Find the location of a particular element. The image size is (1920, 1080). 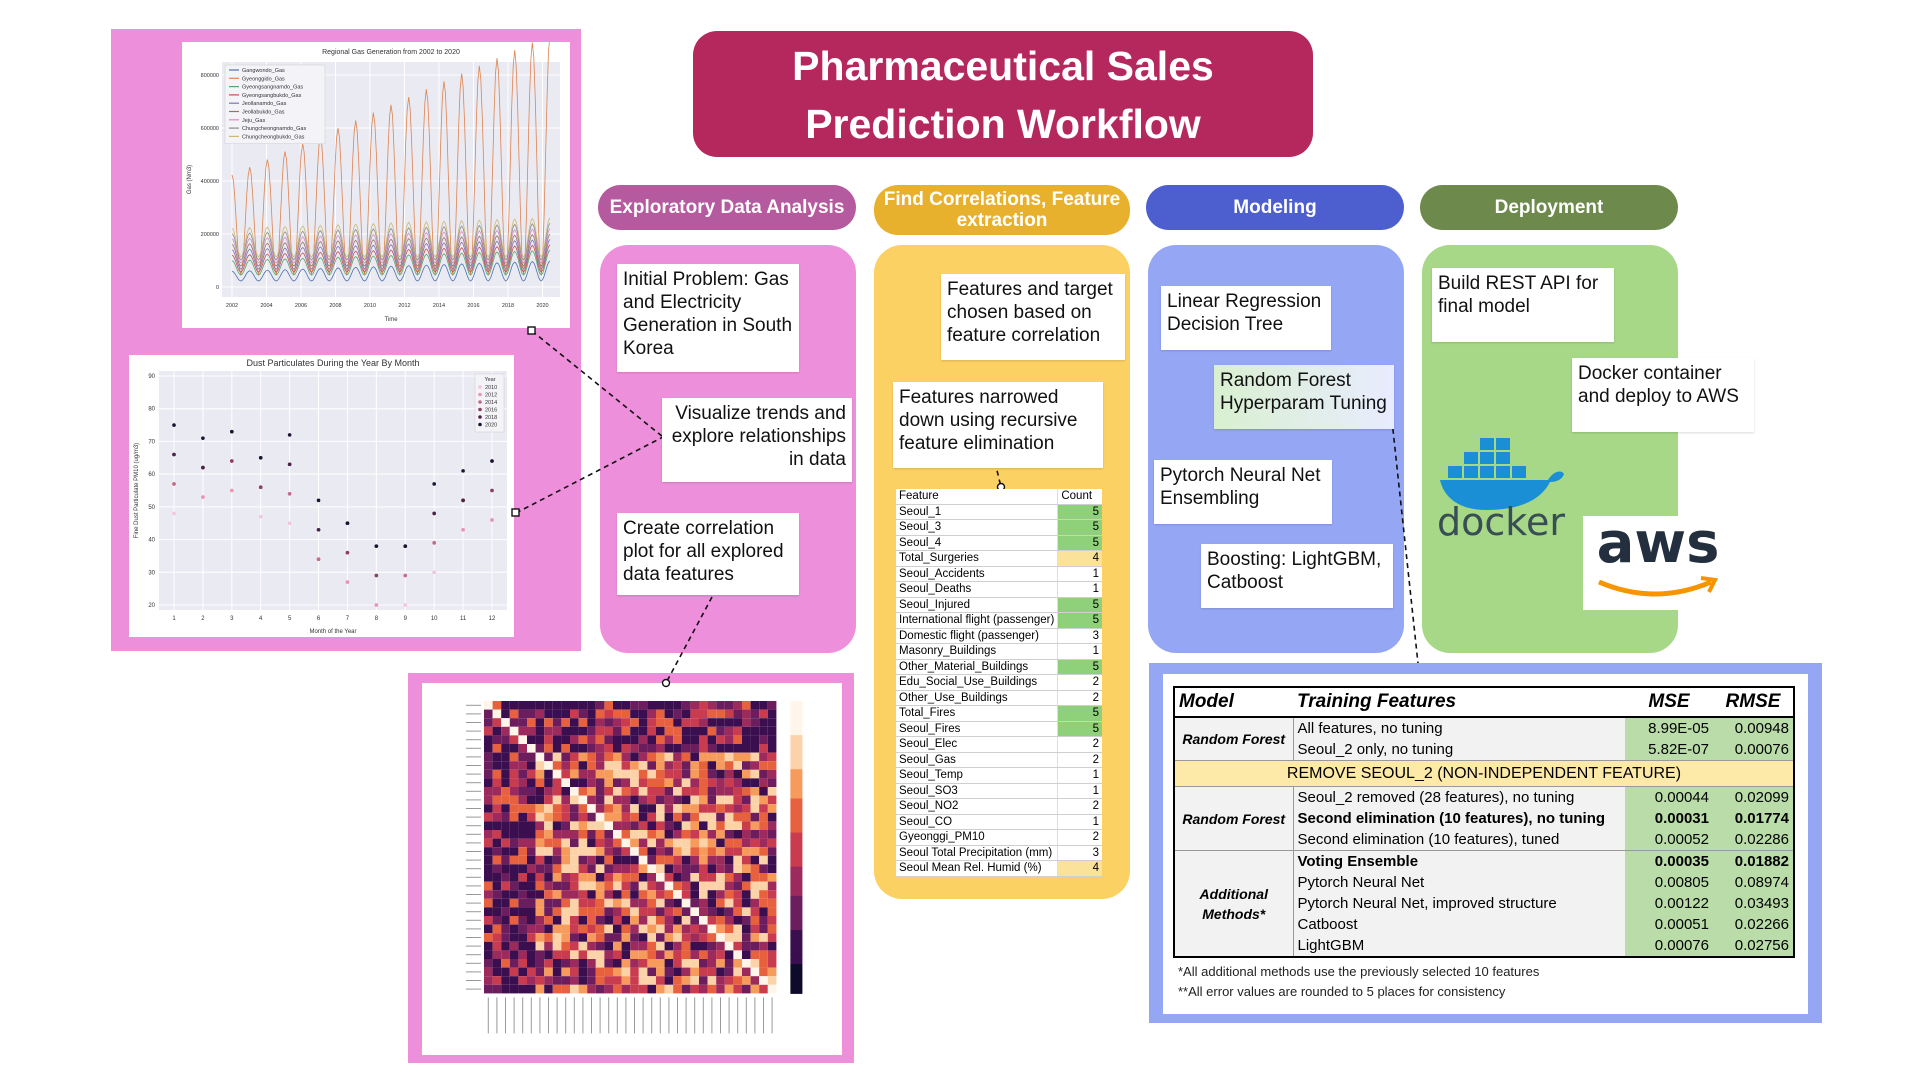

results-group-random-forest-2: Random Forest is located at coordinates (1234, 818).